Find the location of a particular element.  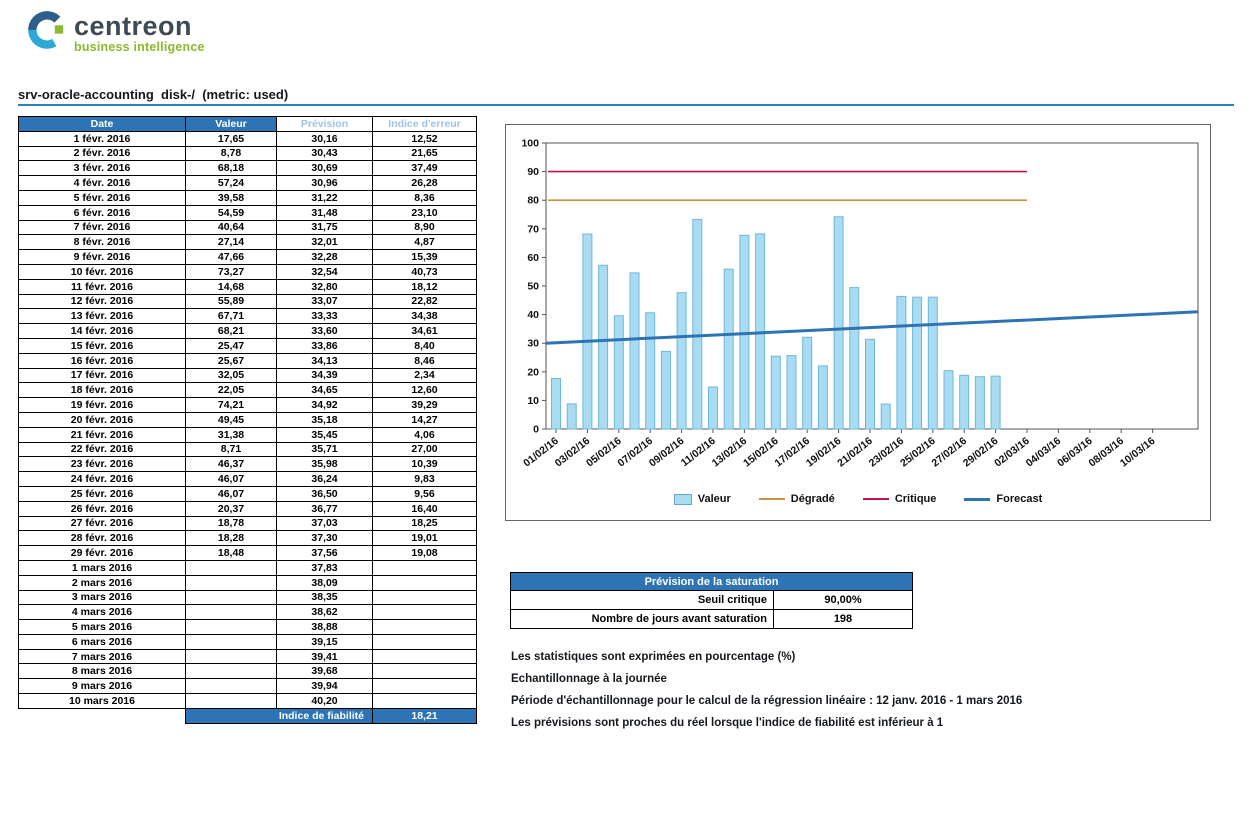

saturation-row: Seuil critique 90,00% is located at coordinates (711, 600).